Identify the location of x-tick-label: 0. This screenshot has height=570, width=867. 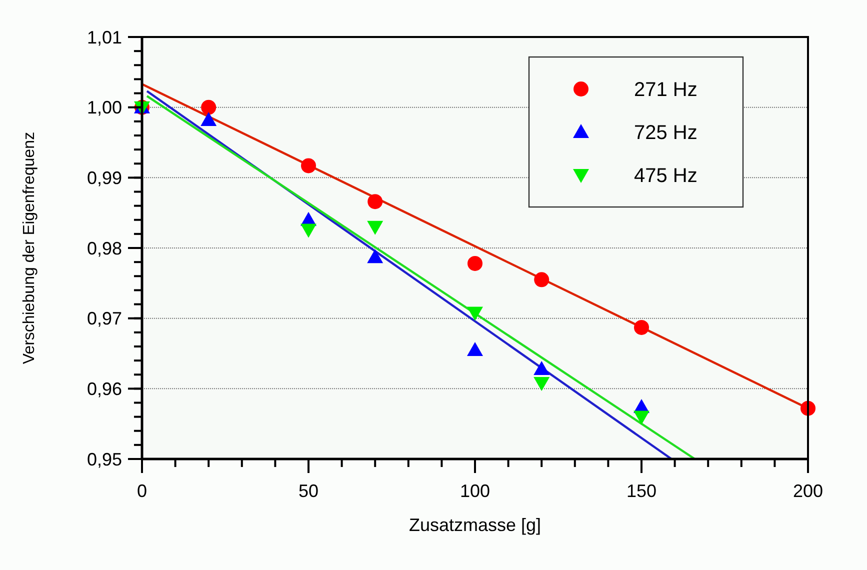
(142, 491).